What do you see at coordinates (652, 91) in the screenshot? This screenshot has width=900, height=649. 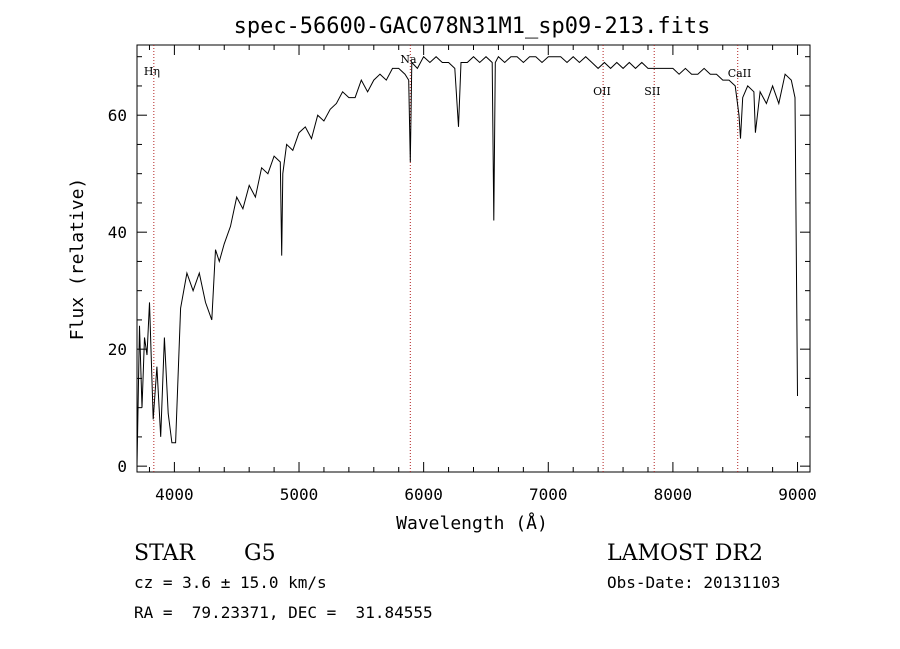 I see `spectral-line-label: SII` at bounding box center [652, 91].